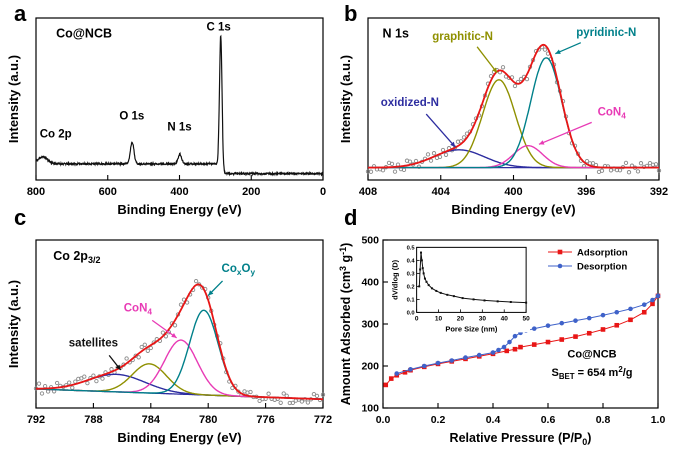  Describe the element at coordinates (410, 103) in the screenshot. I see `svg-text: oxidized-N` at that location.